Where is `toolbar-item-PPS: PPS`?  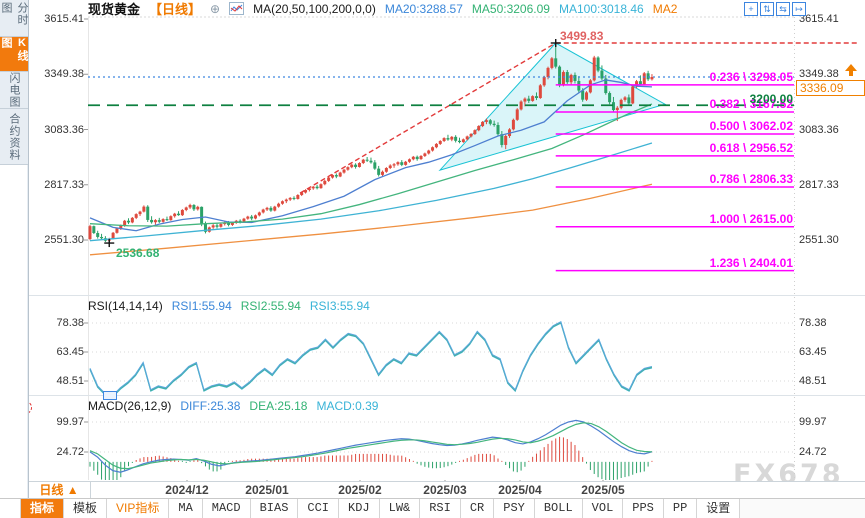 toolbar-item-PPS: PPS is located at coordinates (643, 508).